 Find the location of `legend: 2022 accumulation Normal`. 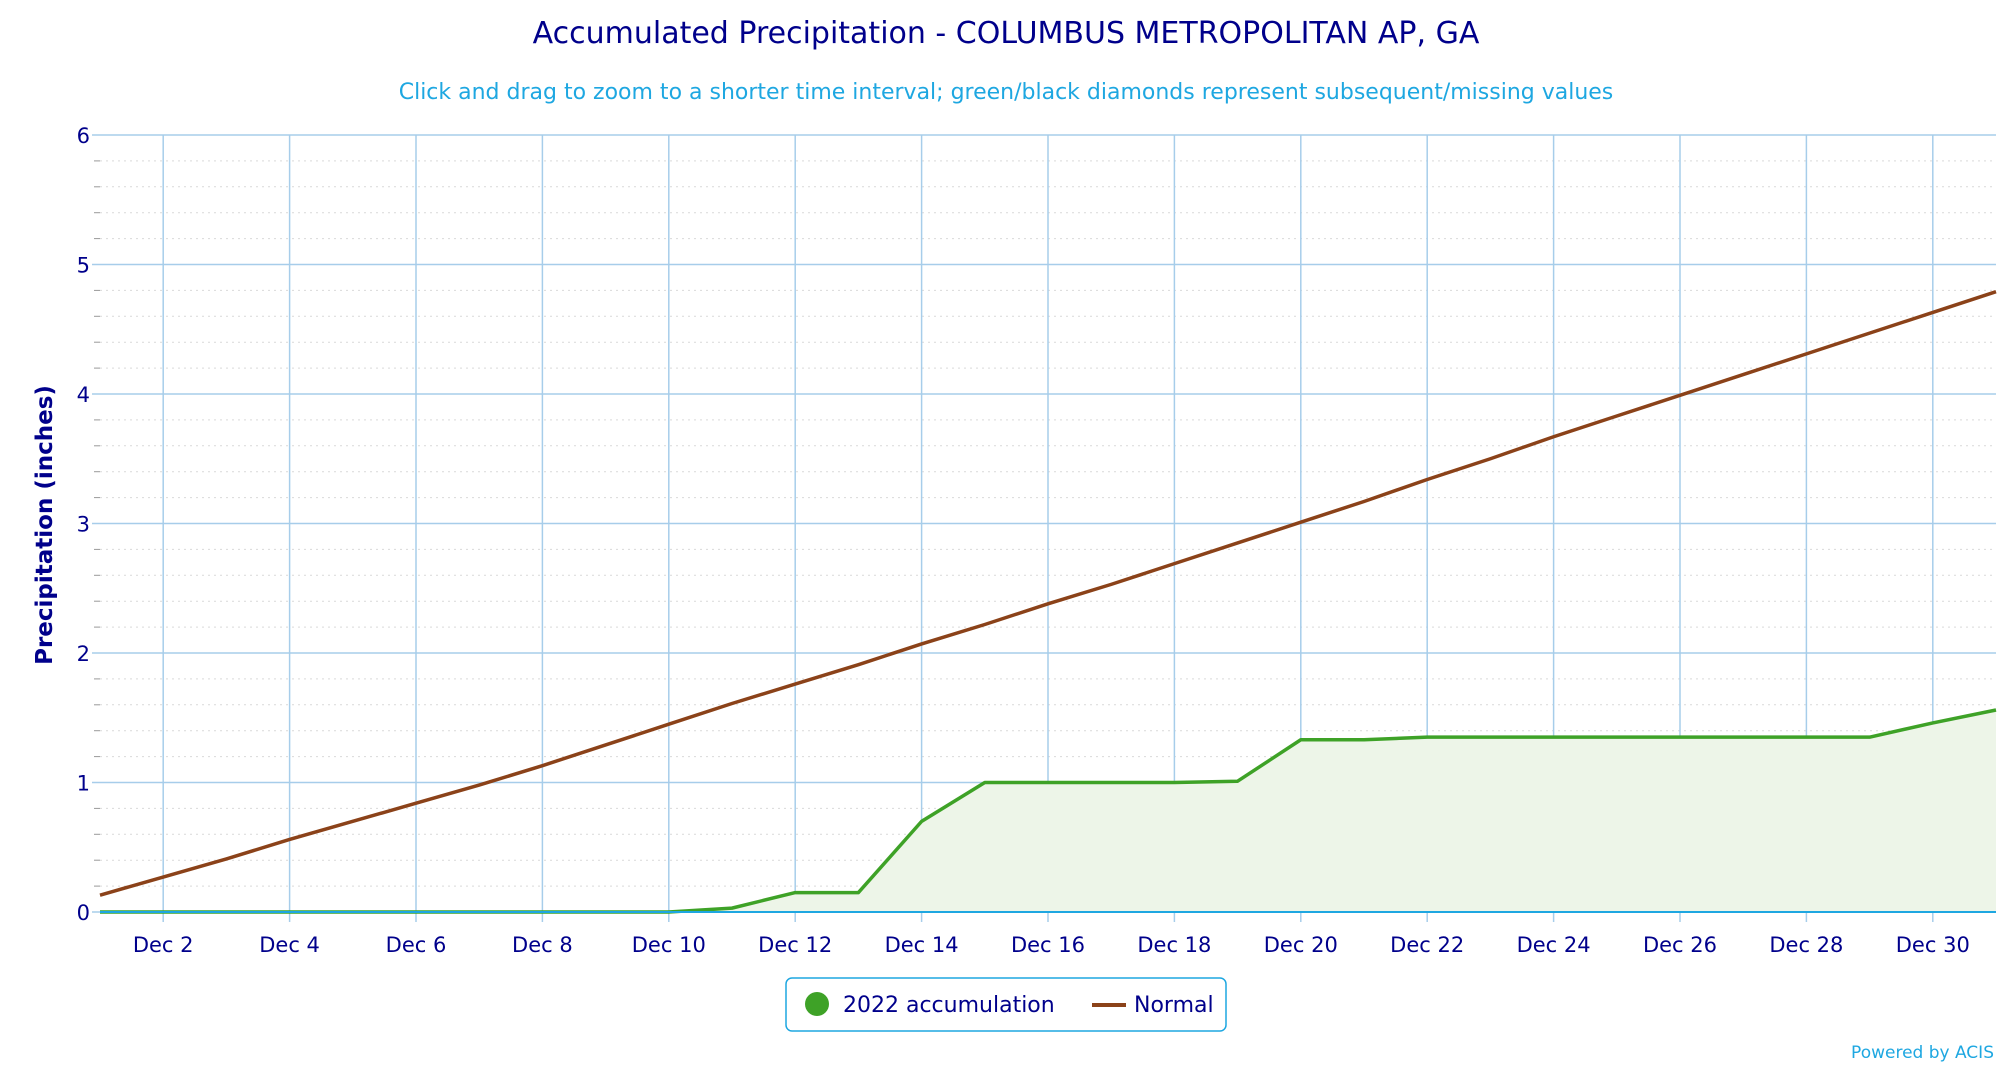

legend: 2022 accumulation Normal is located at coordinates (1006, 1004).